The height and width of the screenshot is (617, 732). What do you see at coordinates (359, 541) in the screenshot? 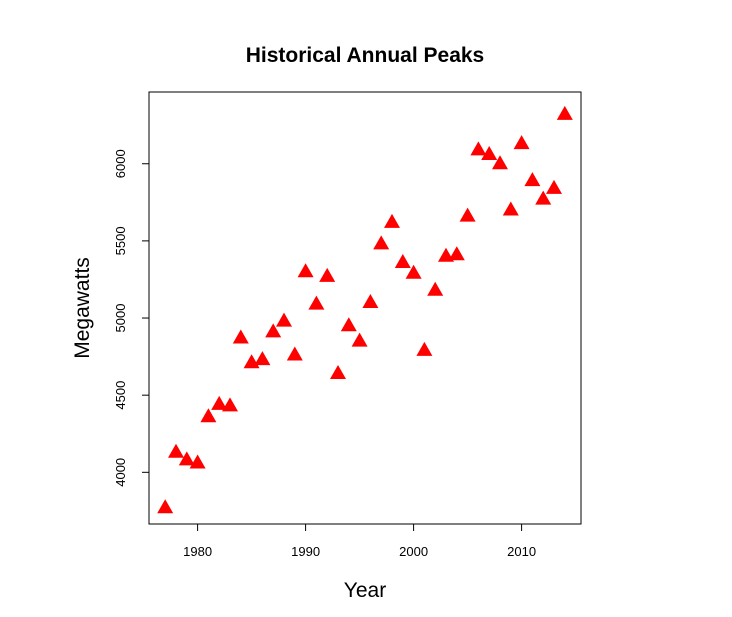
I see `x-axis: 1980 1990 2000 2010` at bounding box center [359, 541].